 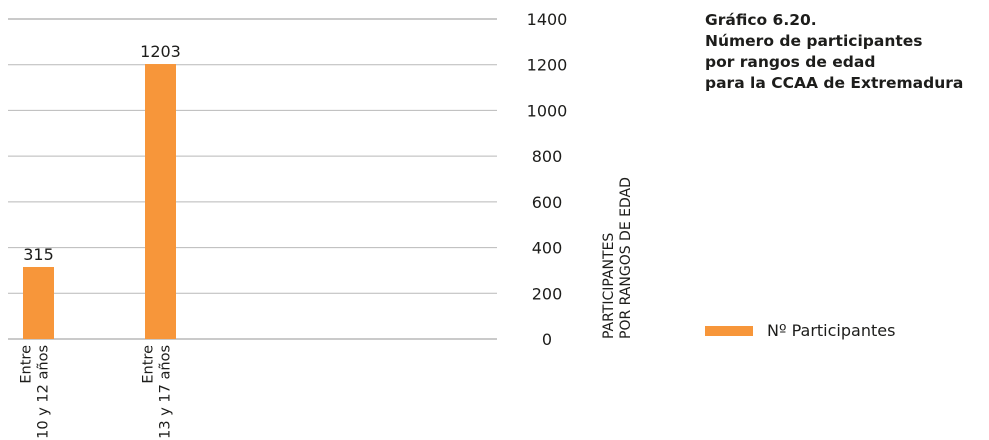 I want to click on y-tick-label: 0, so click(x=547, y=339).